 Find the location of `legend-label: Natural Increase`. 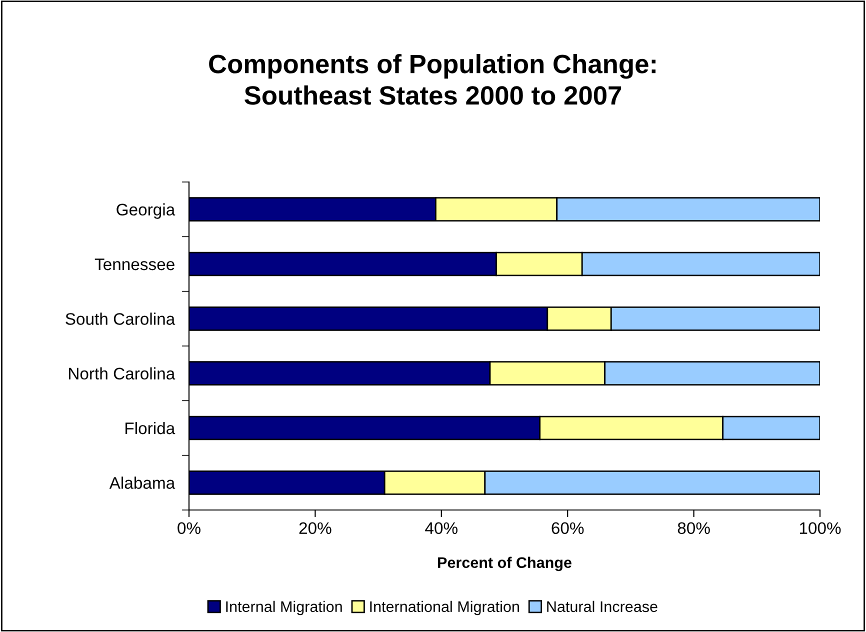

legend-label: Natural Increase is located at coordinates (602, 606).